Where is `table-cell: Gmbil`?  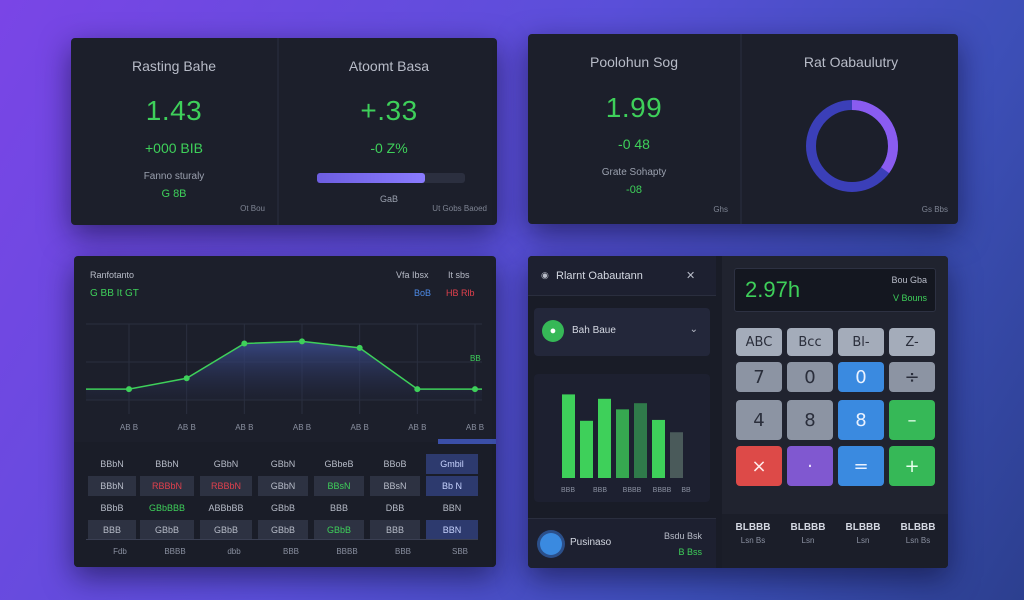
table-cell: Gmbil is located at coordinates (452, 464).